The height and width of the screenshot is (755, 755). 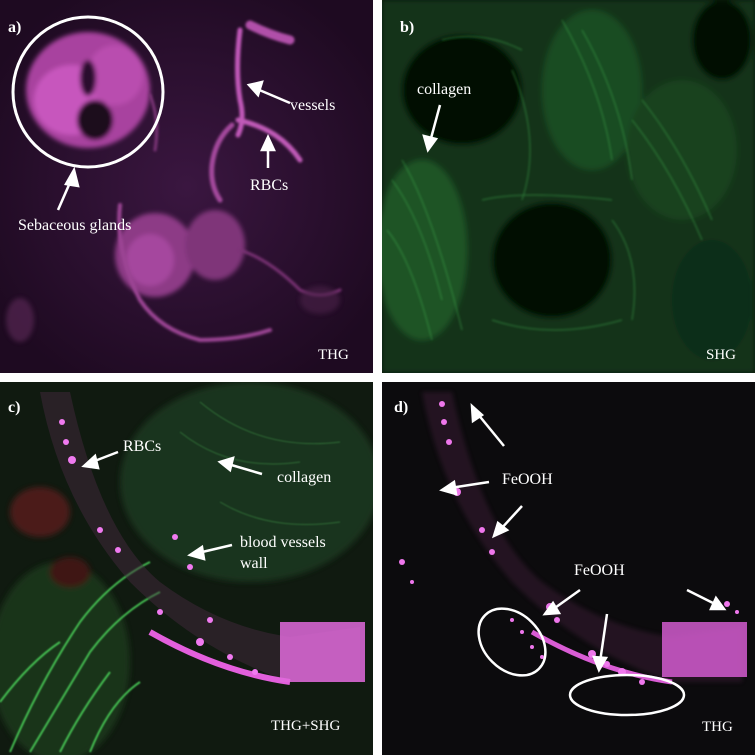 I want to click on feooh-annotation-2: FeOOH, so click(x=599, y=570).